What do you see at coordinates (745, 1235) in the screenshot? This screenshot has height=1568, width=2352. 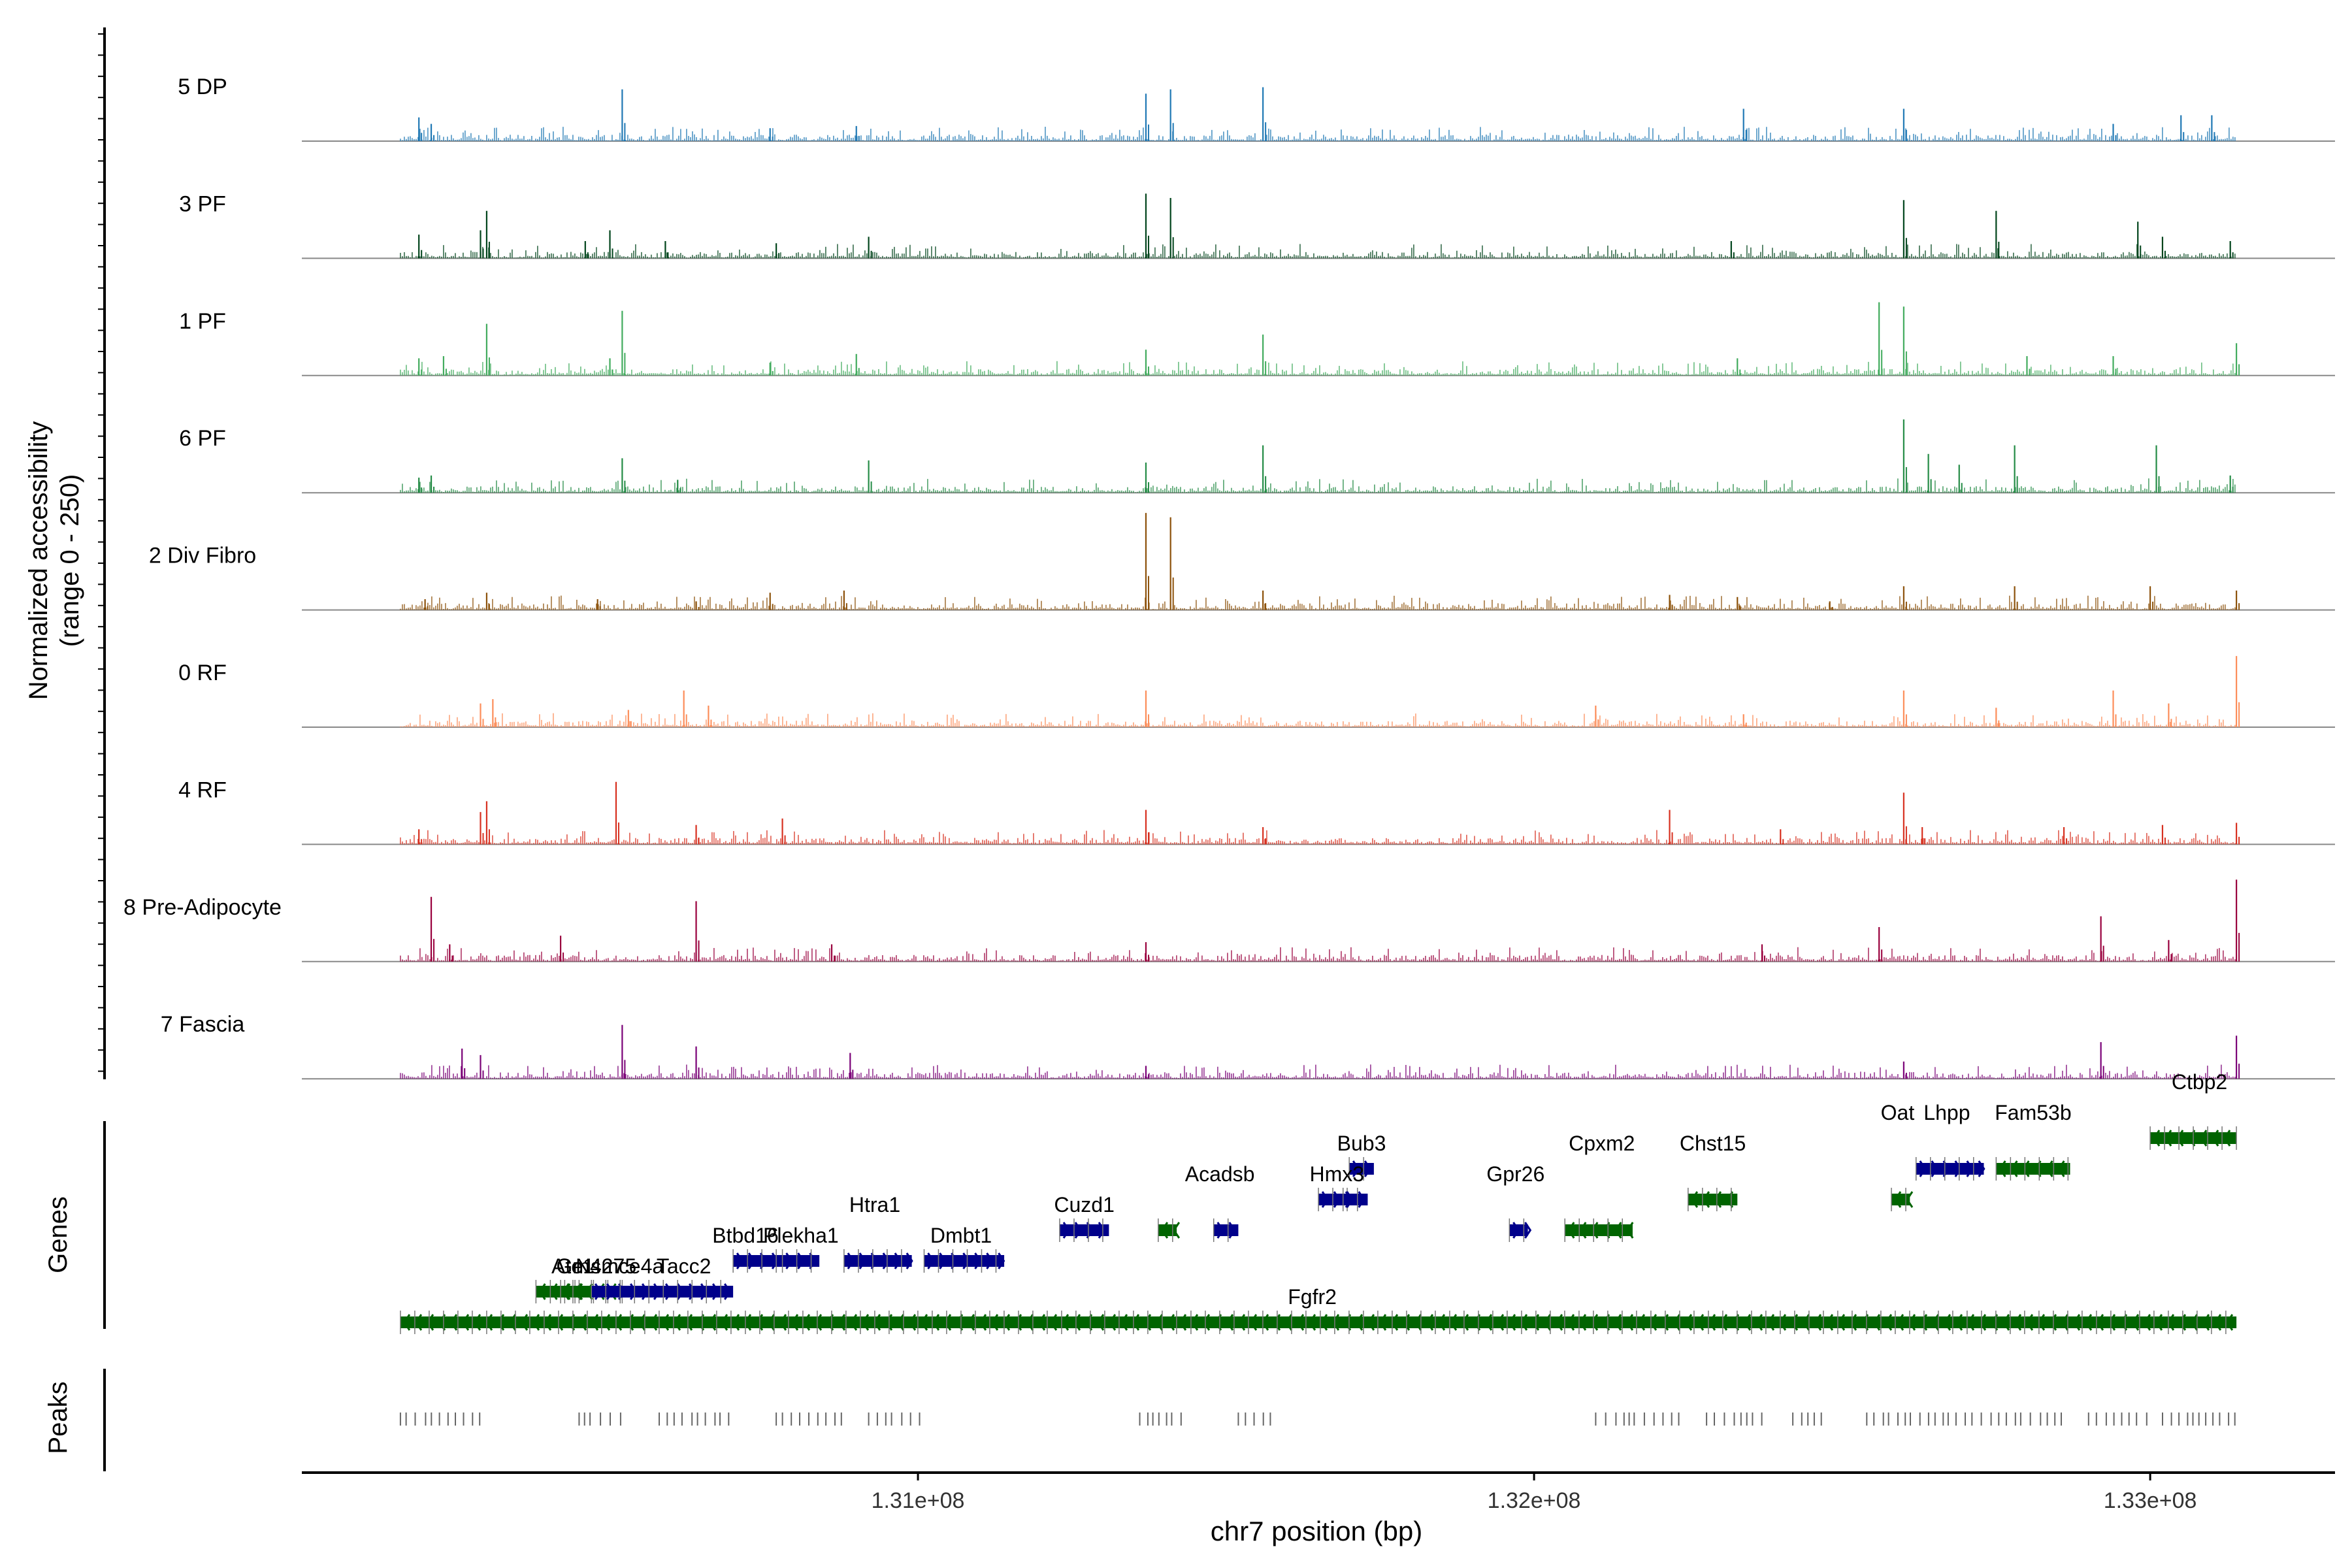 I see `gene-label: Btbd16` at bounding box center [745, 1235].